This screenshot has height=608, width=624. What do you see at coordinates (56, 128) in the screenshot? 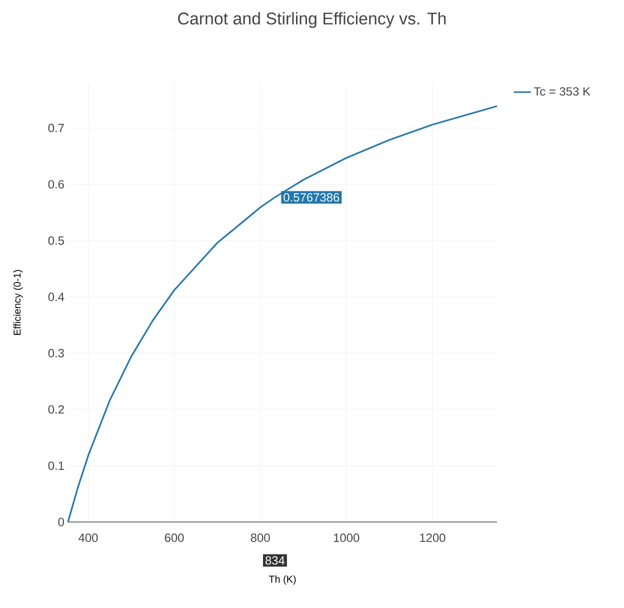
I see `y-tick-label: 0.7` at bounding box center [56, 128].